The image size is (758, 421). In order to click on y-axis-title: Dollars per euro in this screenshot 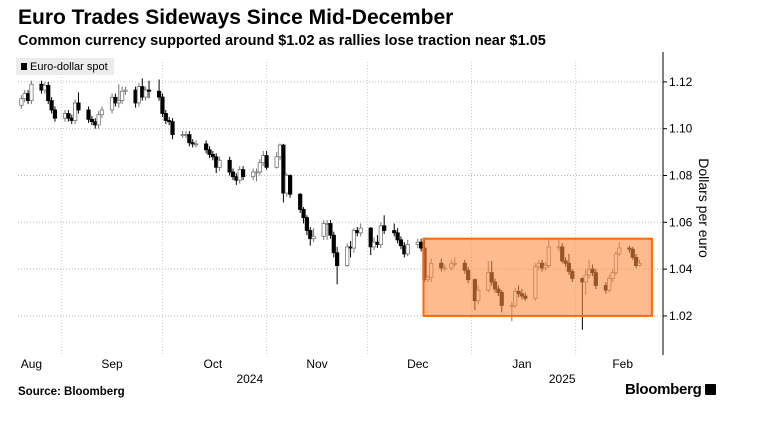, I will do `click(704, 208)`.